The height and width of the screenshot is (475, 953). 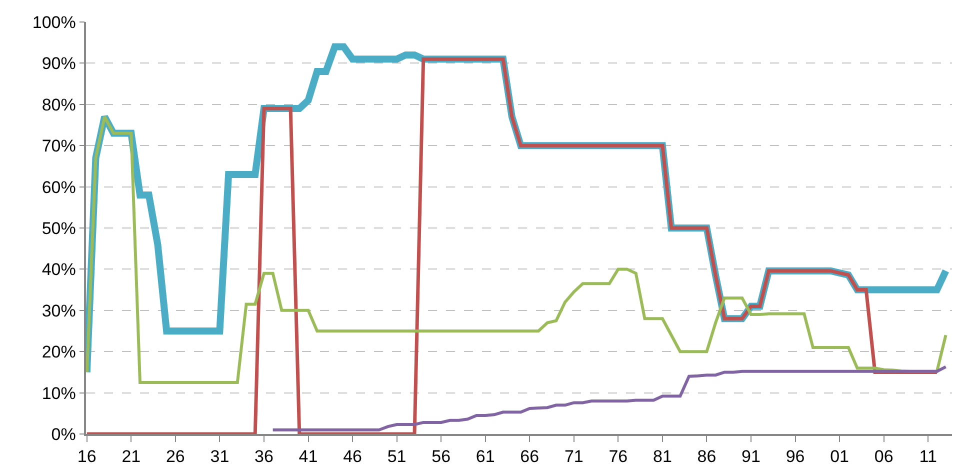 I want to click on x-tick-label: 01, so click(x=839, y=456).